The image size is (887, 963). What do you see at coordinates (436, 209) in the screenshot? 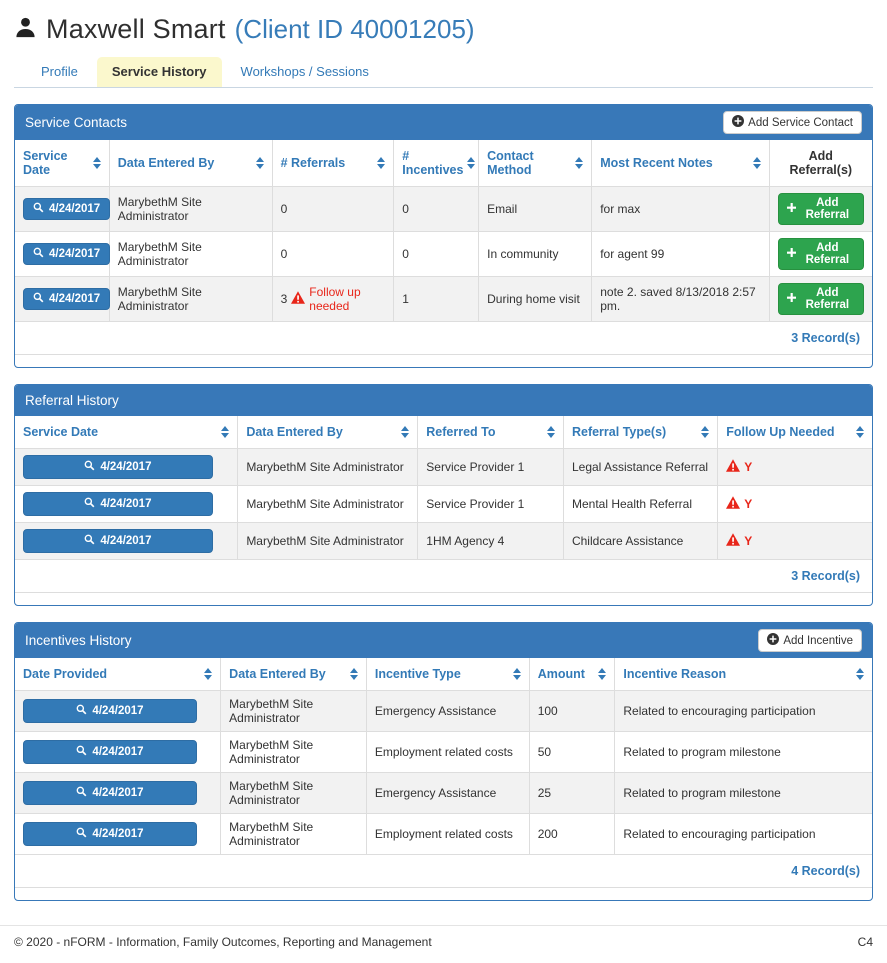
I see `incentives-cell: 0` at bounding box center [436, 209].